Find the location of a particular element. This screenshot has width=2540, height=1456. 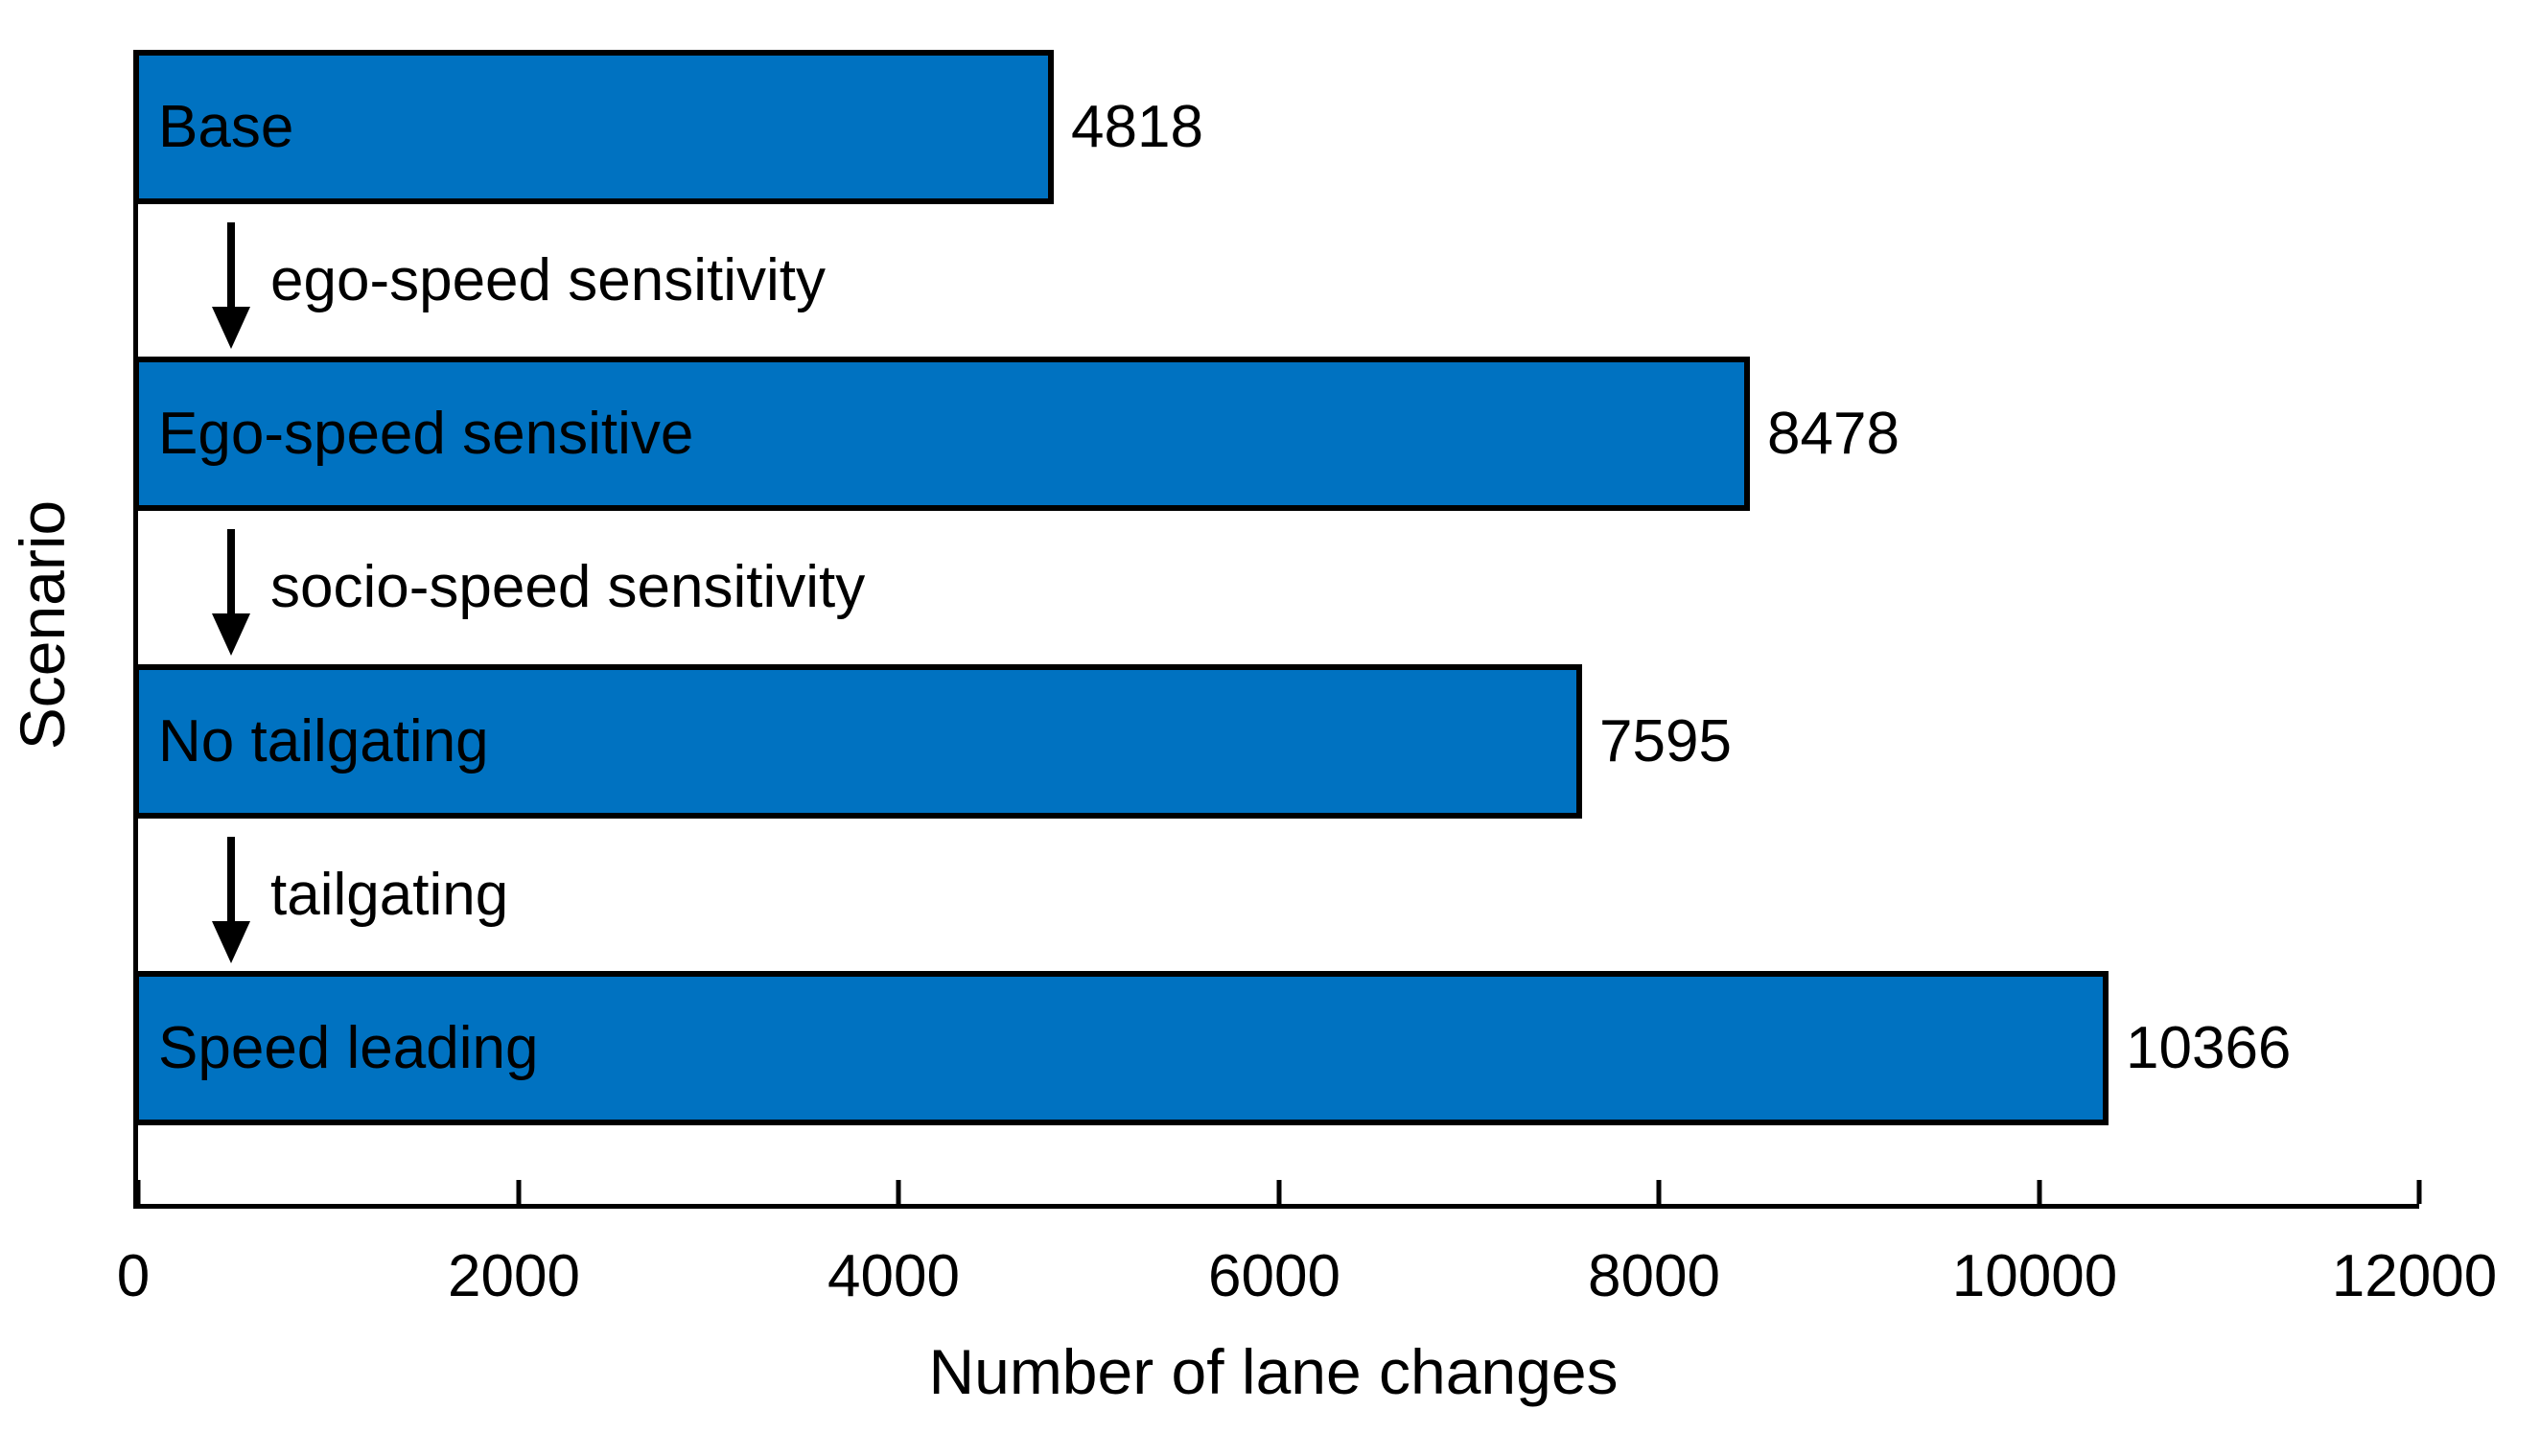

bar-category-label: Ego-speed sensitive is located at coordinates (426, 433).